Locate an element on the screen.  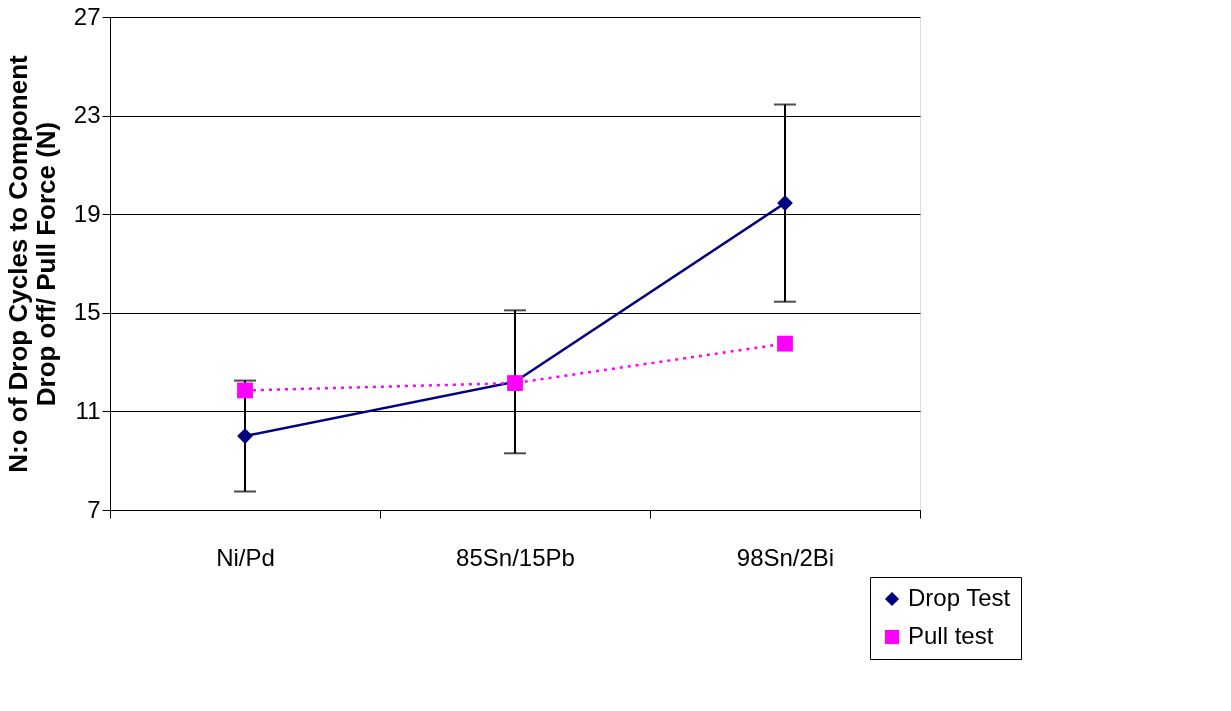
y-tick-label: 23 is located at coordinates (87, 115).